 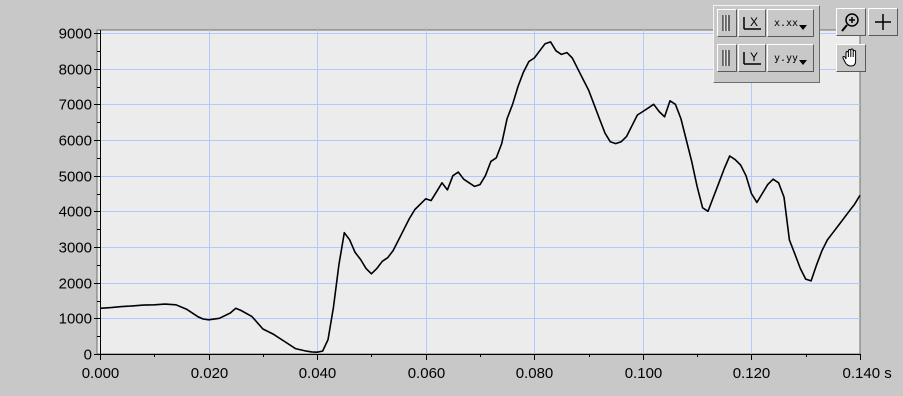 I want to click on x-autoscale-icon: X, so click(x=752, y=23).